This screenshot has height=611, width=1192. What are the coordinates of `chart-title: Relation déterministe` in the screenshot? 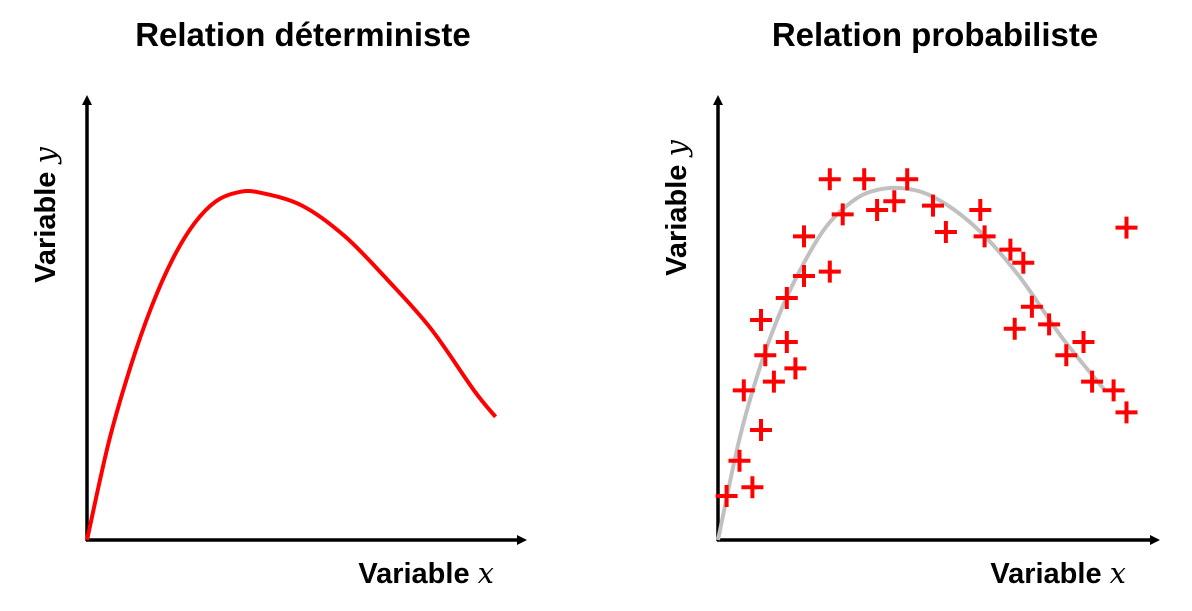 It's located at (303, 34).